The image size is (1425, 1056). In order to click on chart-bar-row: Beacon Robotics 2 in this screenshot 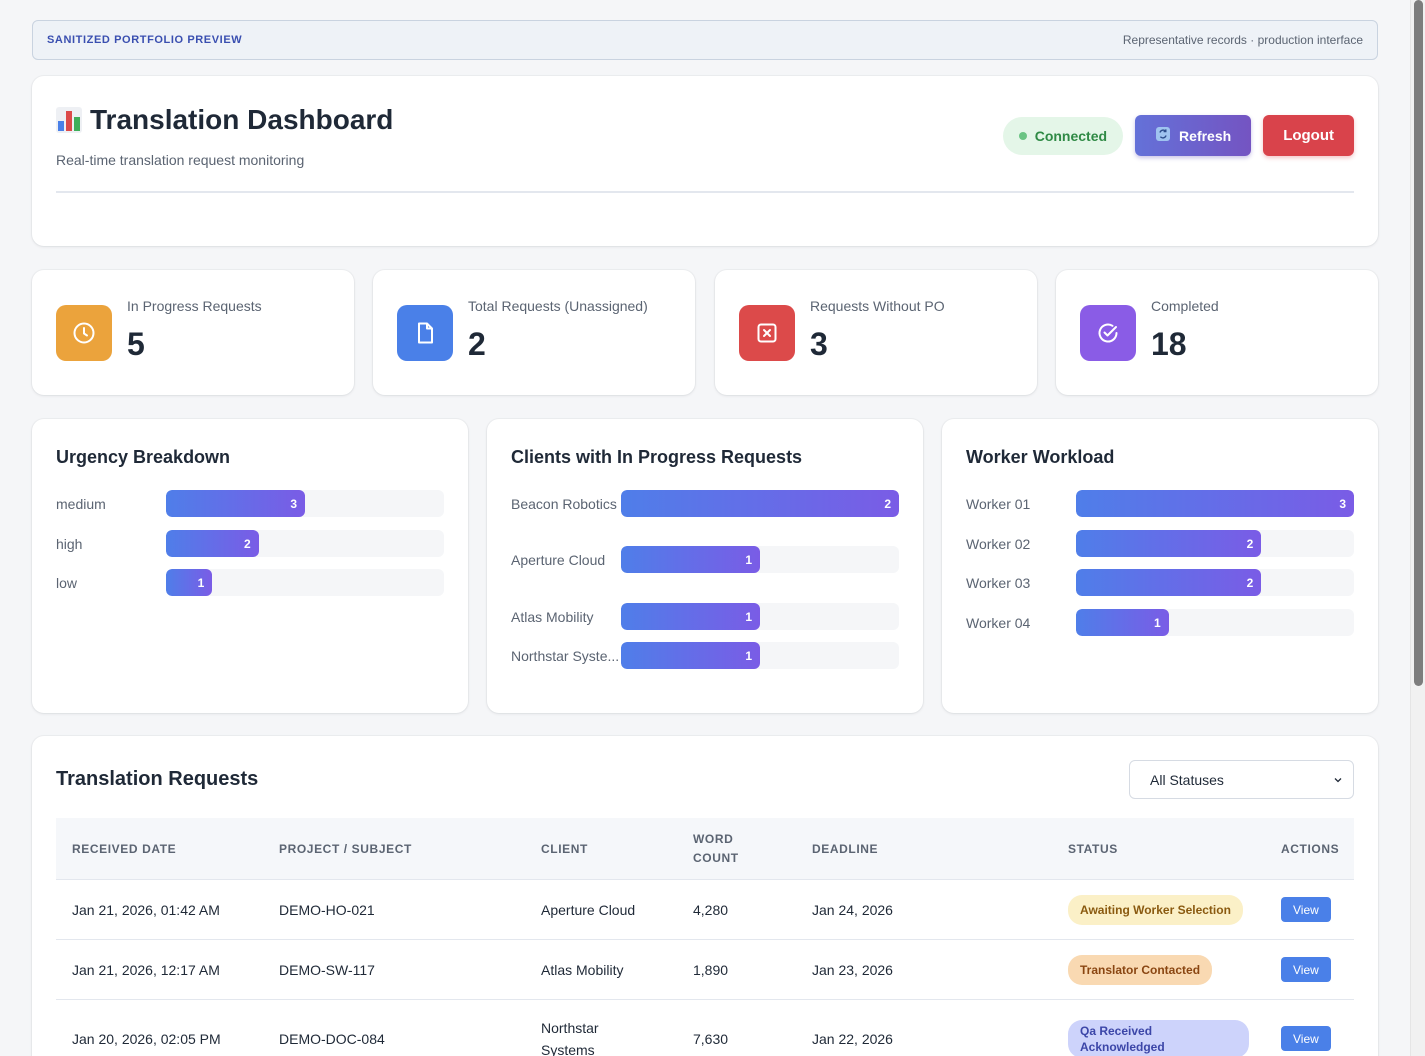, I will do `click(705, 503)`.